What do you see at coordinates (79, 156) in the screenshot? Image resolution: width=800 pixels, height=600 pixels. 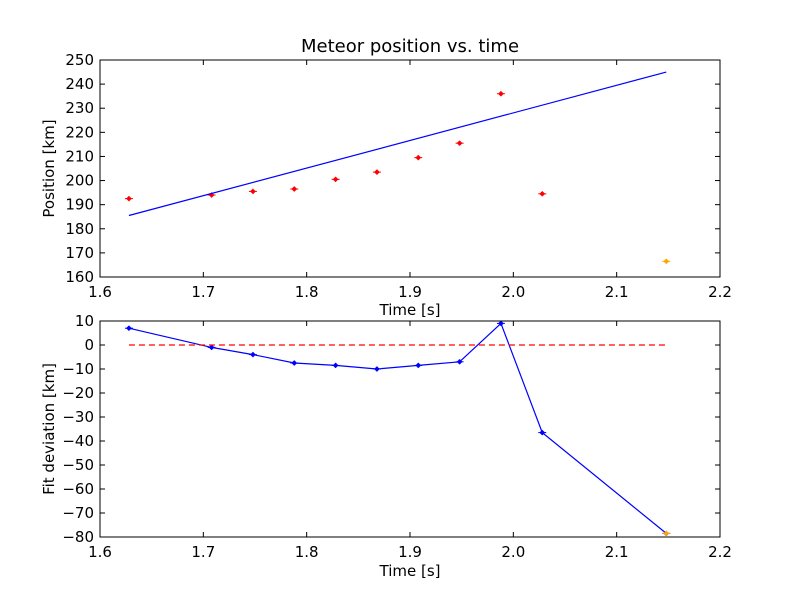 I see `y-tick-label: 210` at bounding box center [79, 156].